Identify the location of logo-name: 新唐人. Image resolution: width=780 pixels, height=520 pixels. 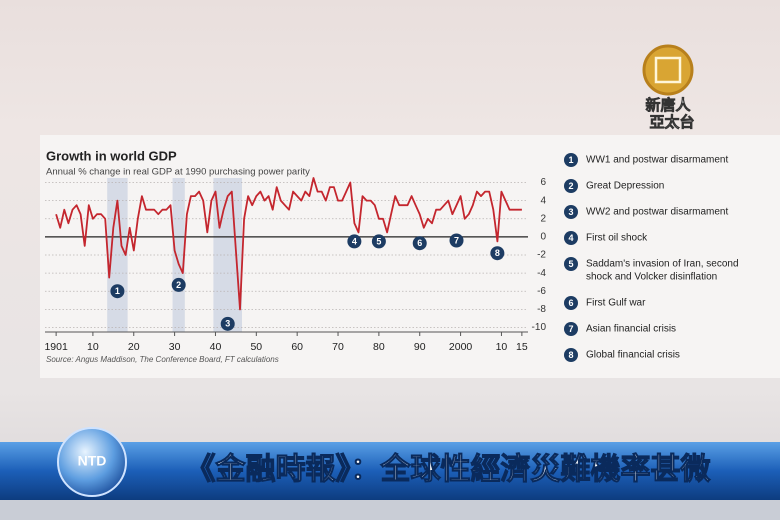
(668, 105).